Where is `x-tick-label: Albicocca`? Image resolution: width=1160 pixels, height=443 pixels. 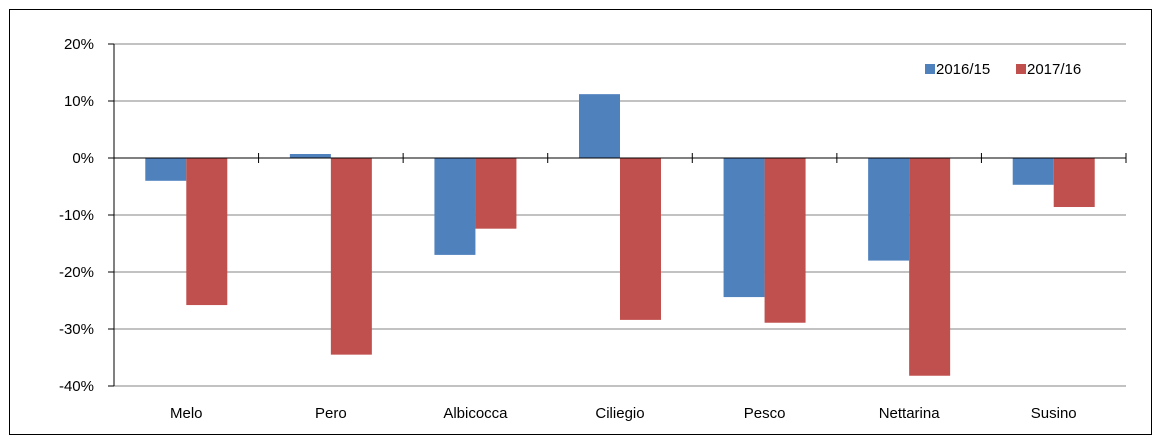 x-tick-label: Albicocca is located at coordinates (475, 413).